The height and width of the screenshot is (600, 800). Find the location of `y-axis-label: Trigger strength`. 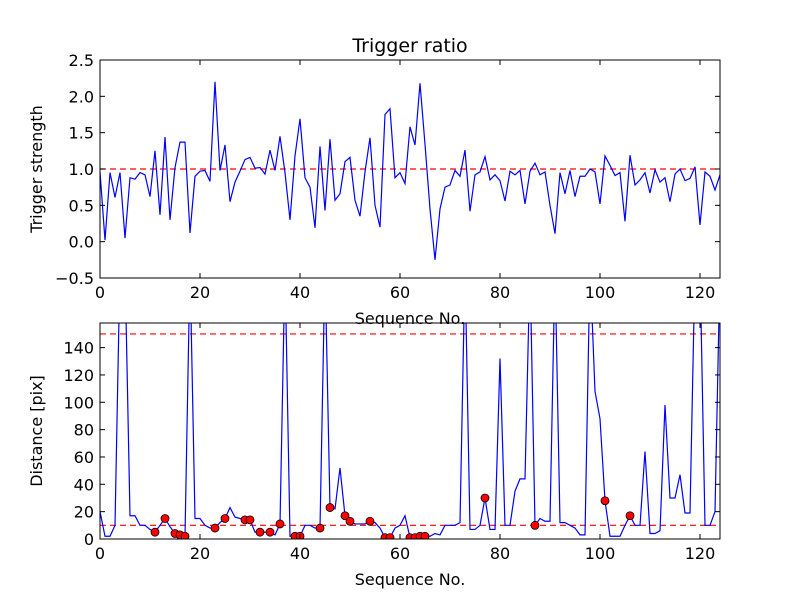

y-axis-label: Trigger strength is located at coordinates (36, 169).